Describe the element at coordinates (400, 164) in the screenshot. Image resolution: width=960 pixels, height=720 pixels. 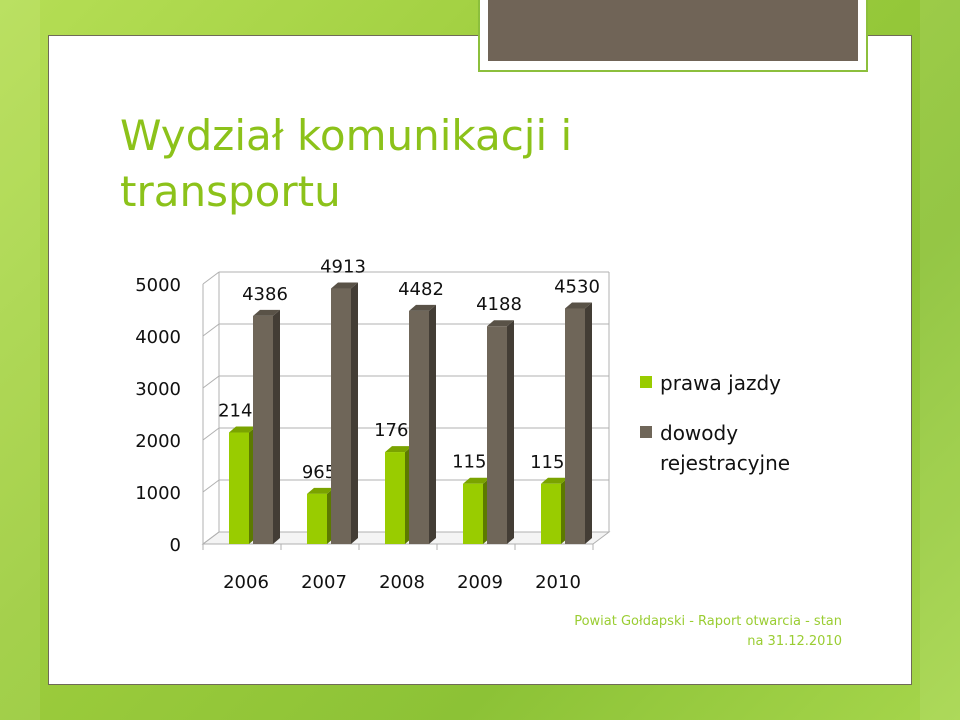
I see `slide-title: Wydział komunikacji i transportu` at that location.